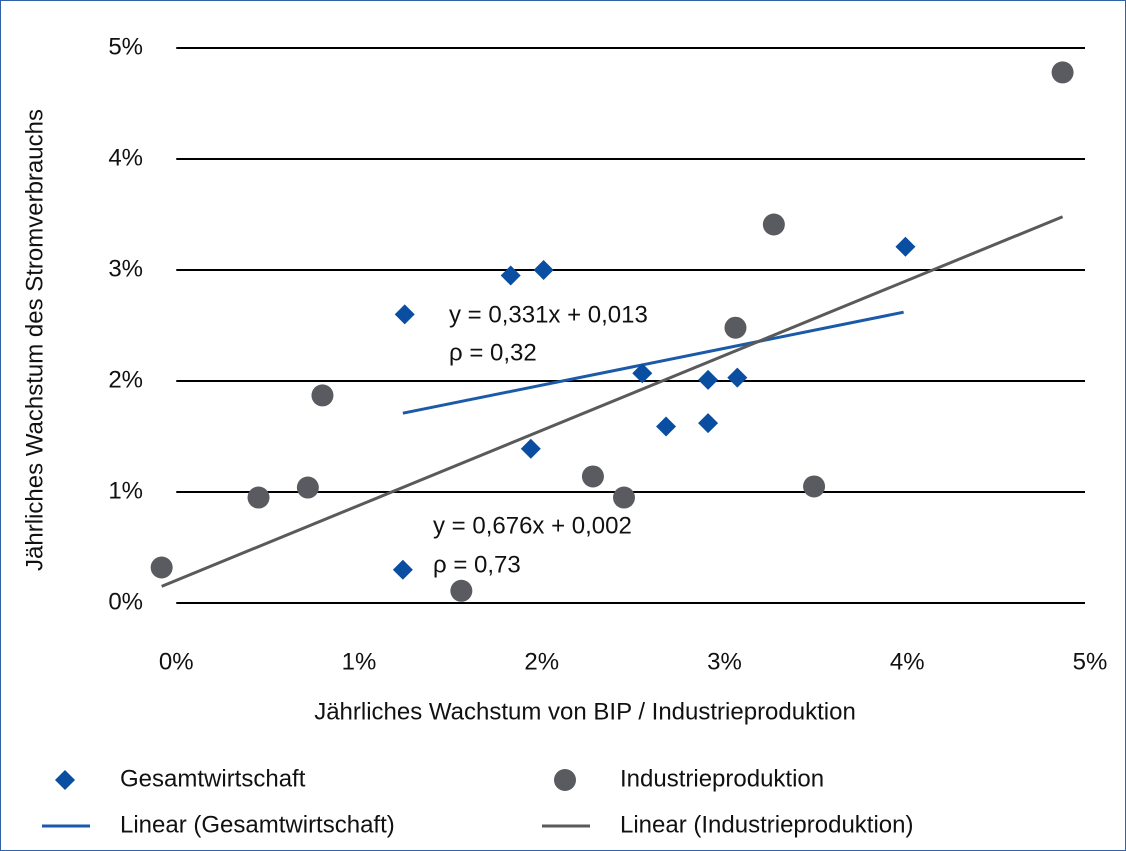 The height and width of the screenshot is (851, 1126). What do you see at coordinates (125, 268) in the screenshot?
I see `y-tick-label: 3%` at bounding box center [125, 268].